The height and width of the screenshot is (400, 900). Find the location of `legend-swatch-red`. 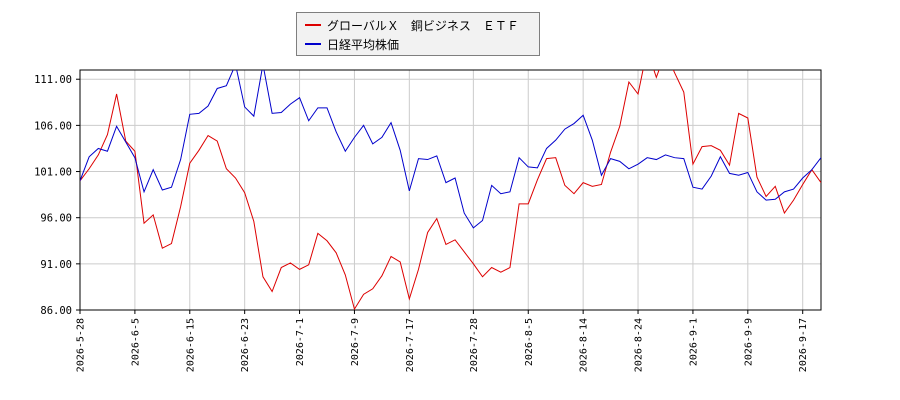

legend-swatch-red is located at coordinates (313, 25).